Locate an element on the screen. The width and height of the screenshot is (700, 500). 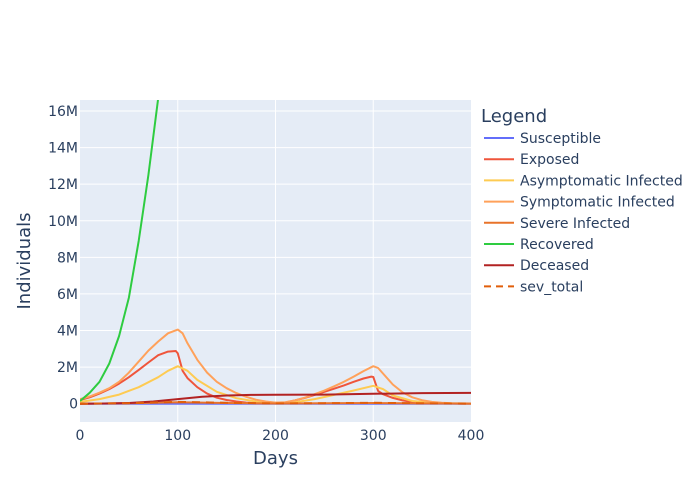
legend-item: Asymptomatic Infected is located at coordinates (583, 181).